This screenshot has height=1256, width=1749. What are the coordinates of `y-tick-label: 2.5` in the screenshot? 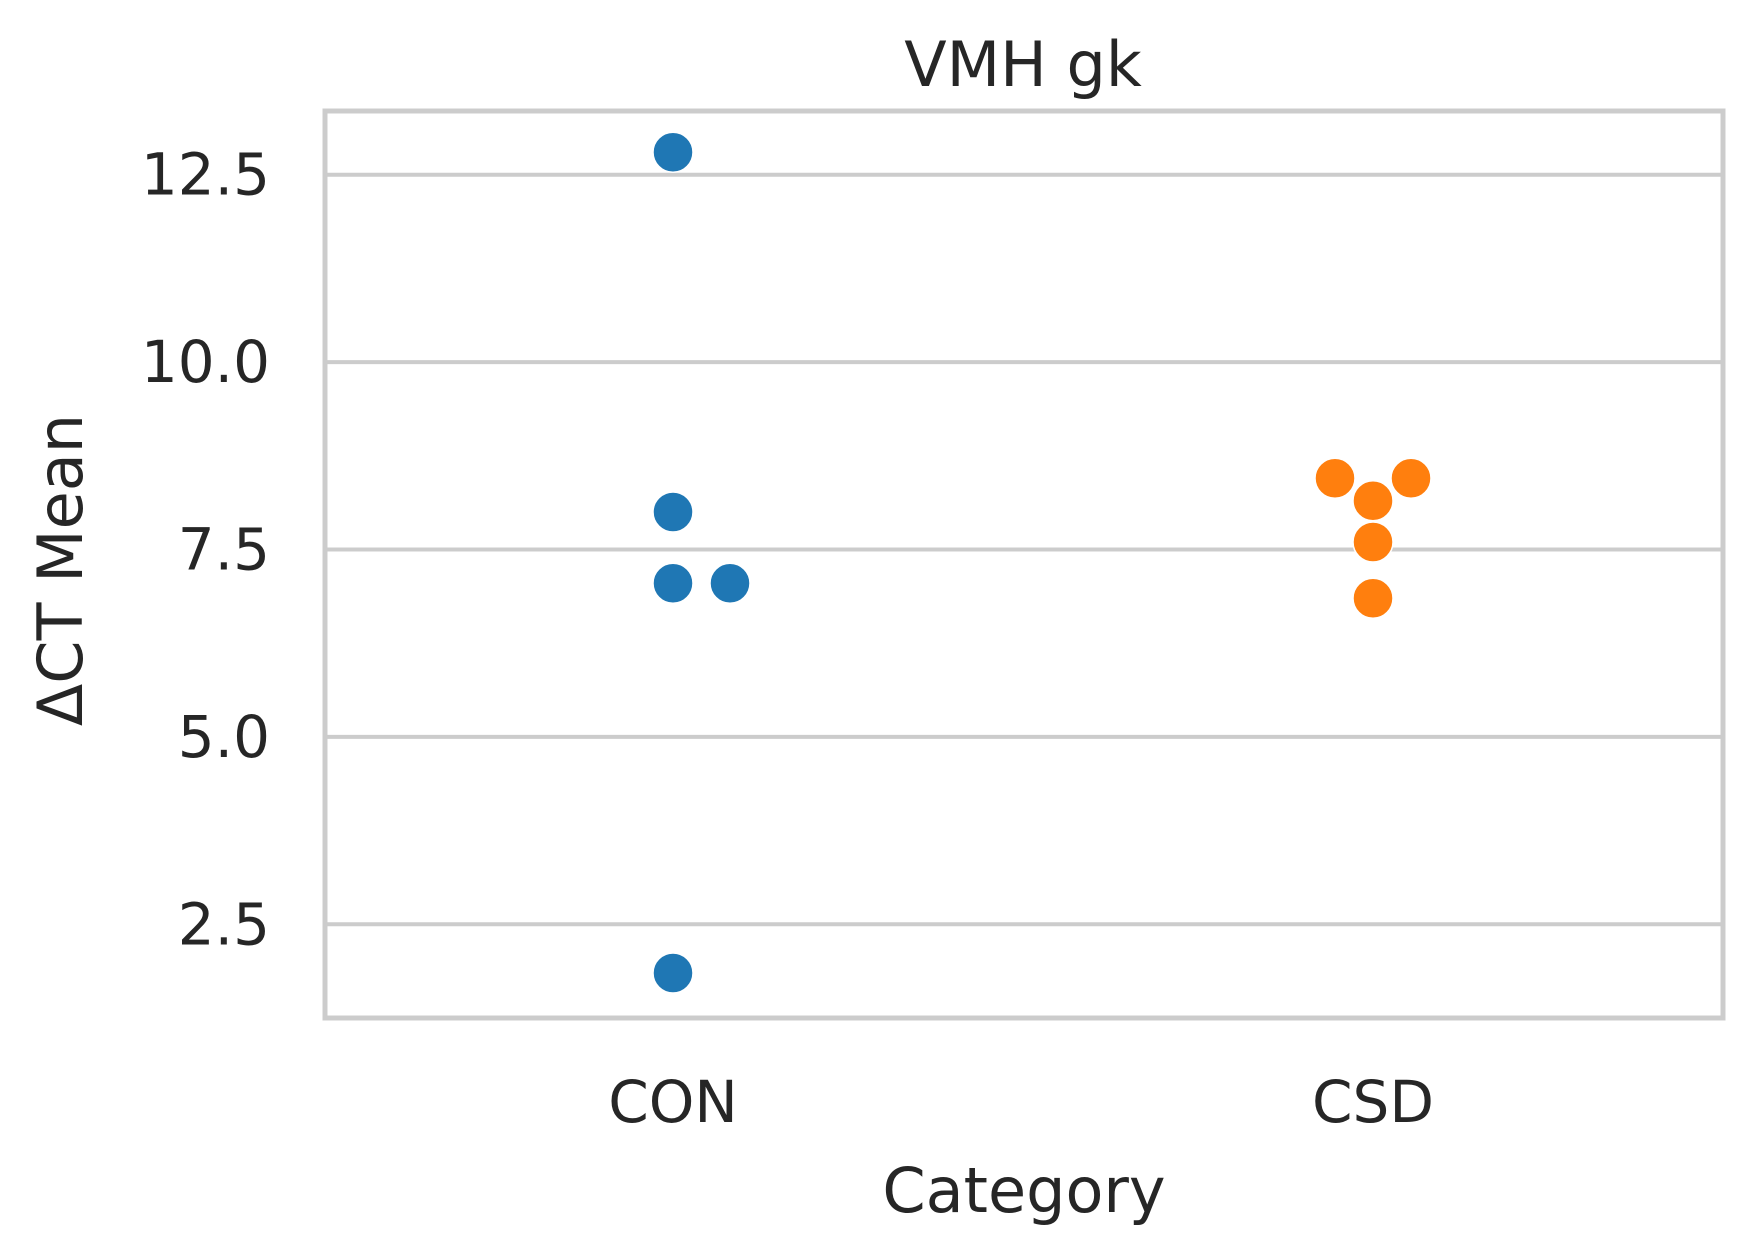 It's located at (224, 924).